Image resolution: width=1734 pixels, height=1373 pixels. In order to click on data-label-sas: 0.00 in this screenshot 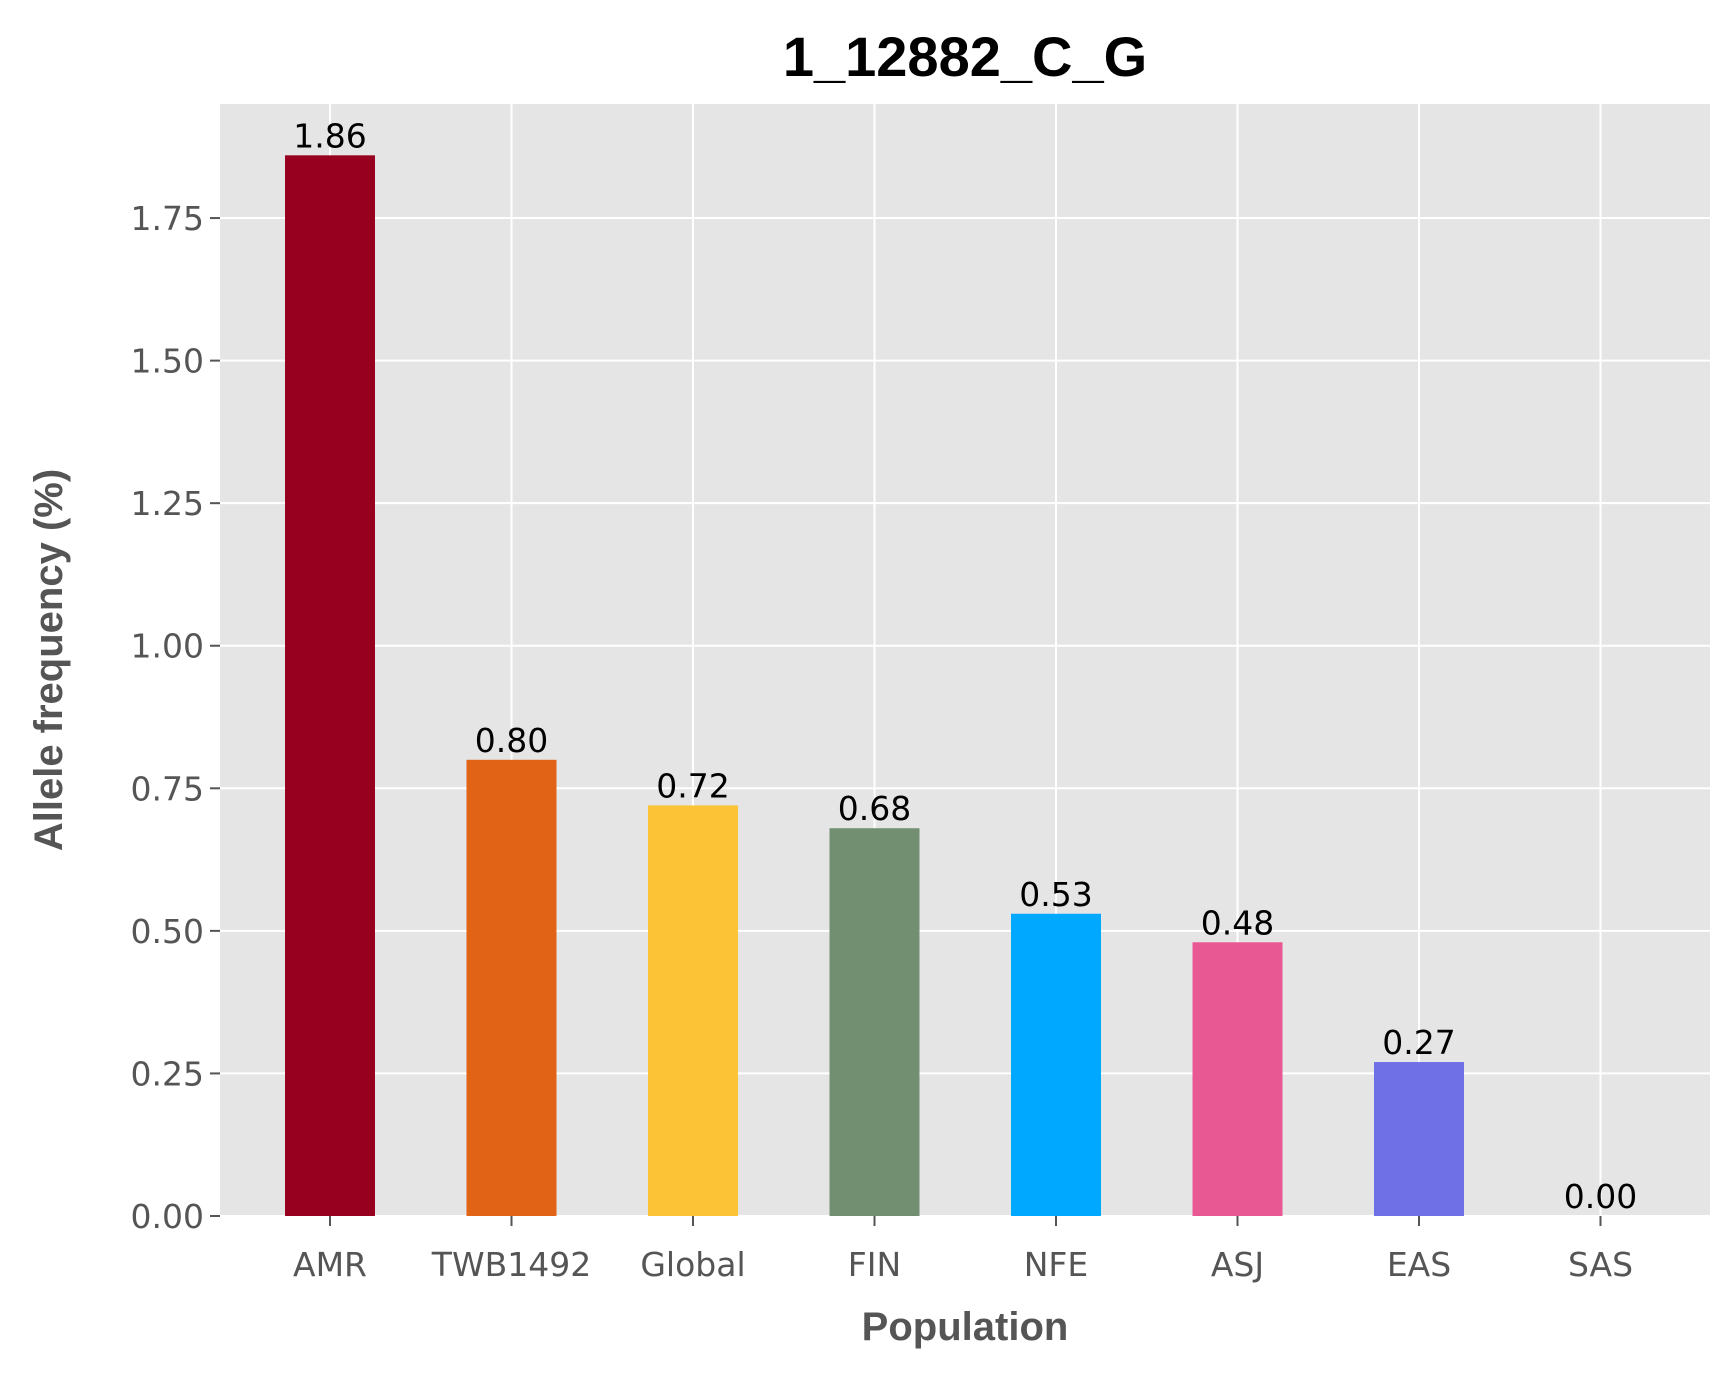, I will do `click(1600, 1196)`.